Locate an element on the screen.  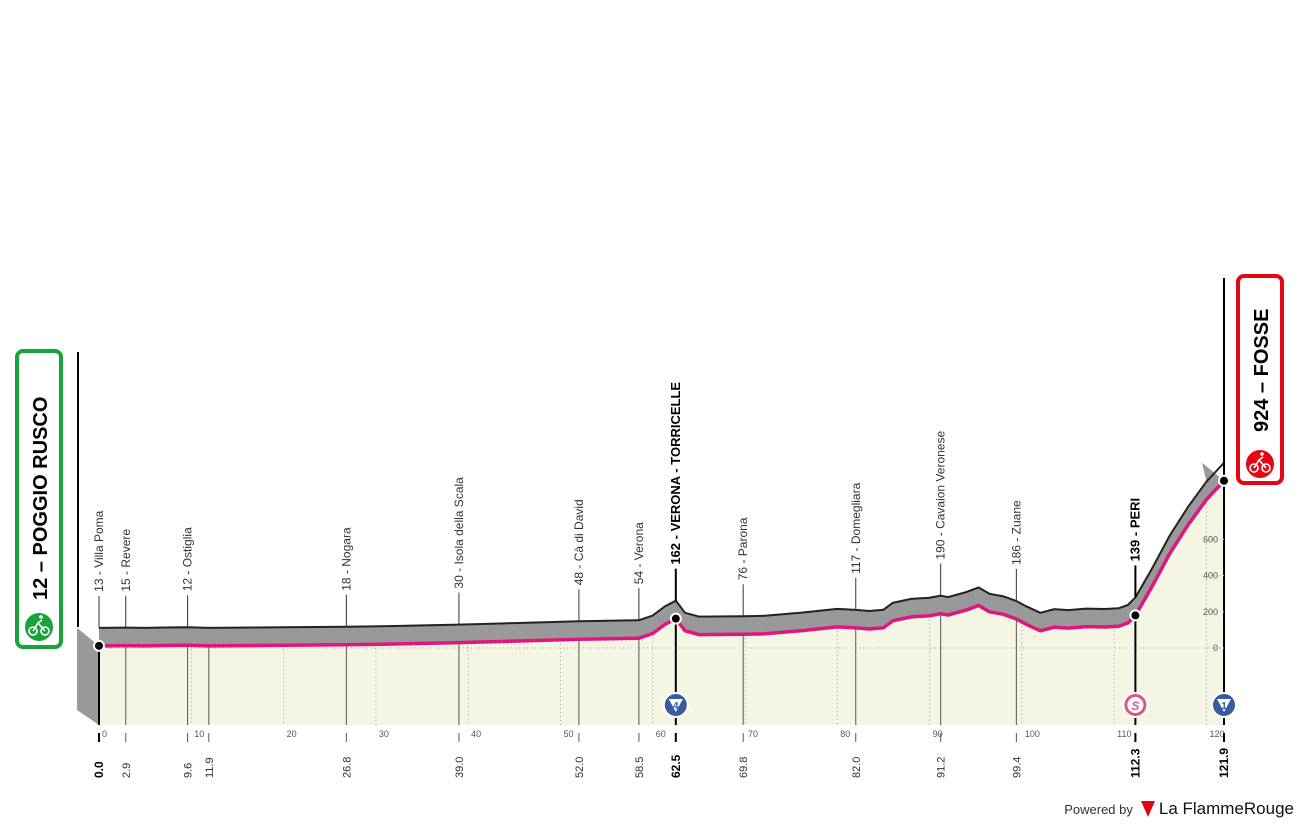
profile-left-wall is located at coordinates (88, 676).